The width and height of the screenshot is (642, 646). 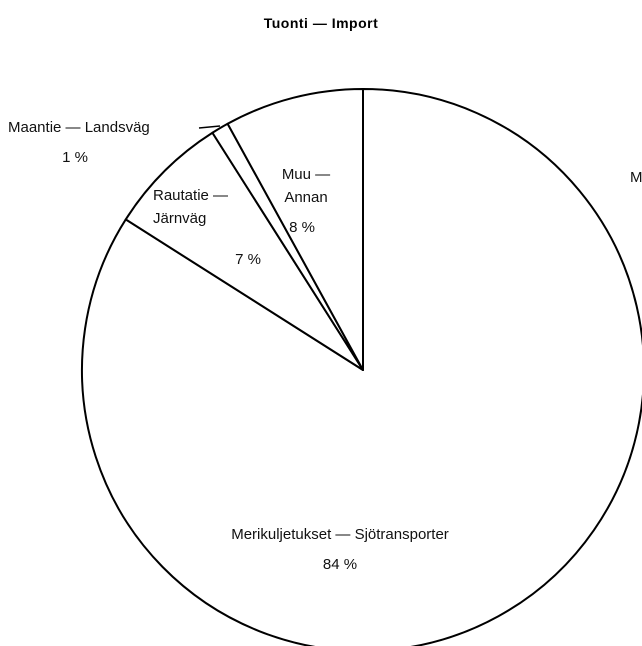 What do you see at coordinates (340, 534) in the screenshot?
I see `slice-label: Merikuljetukset — Sjötransporter` at bounding box center [340, 534].